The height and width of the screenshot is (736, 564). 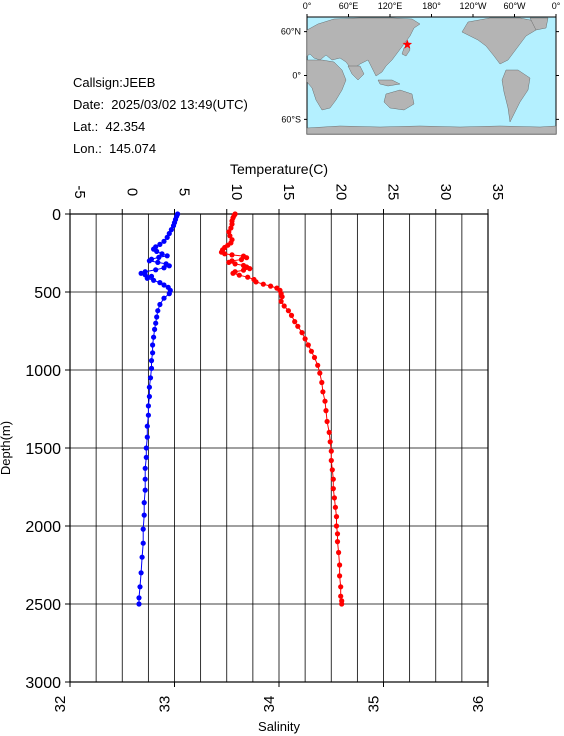 I want to click on temperature-tick-label: 15, so click(x=288, y=192).